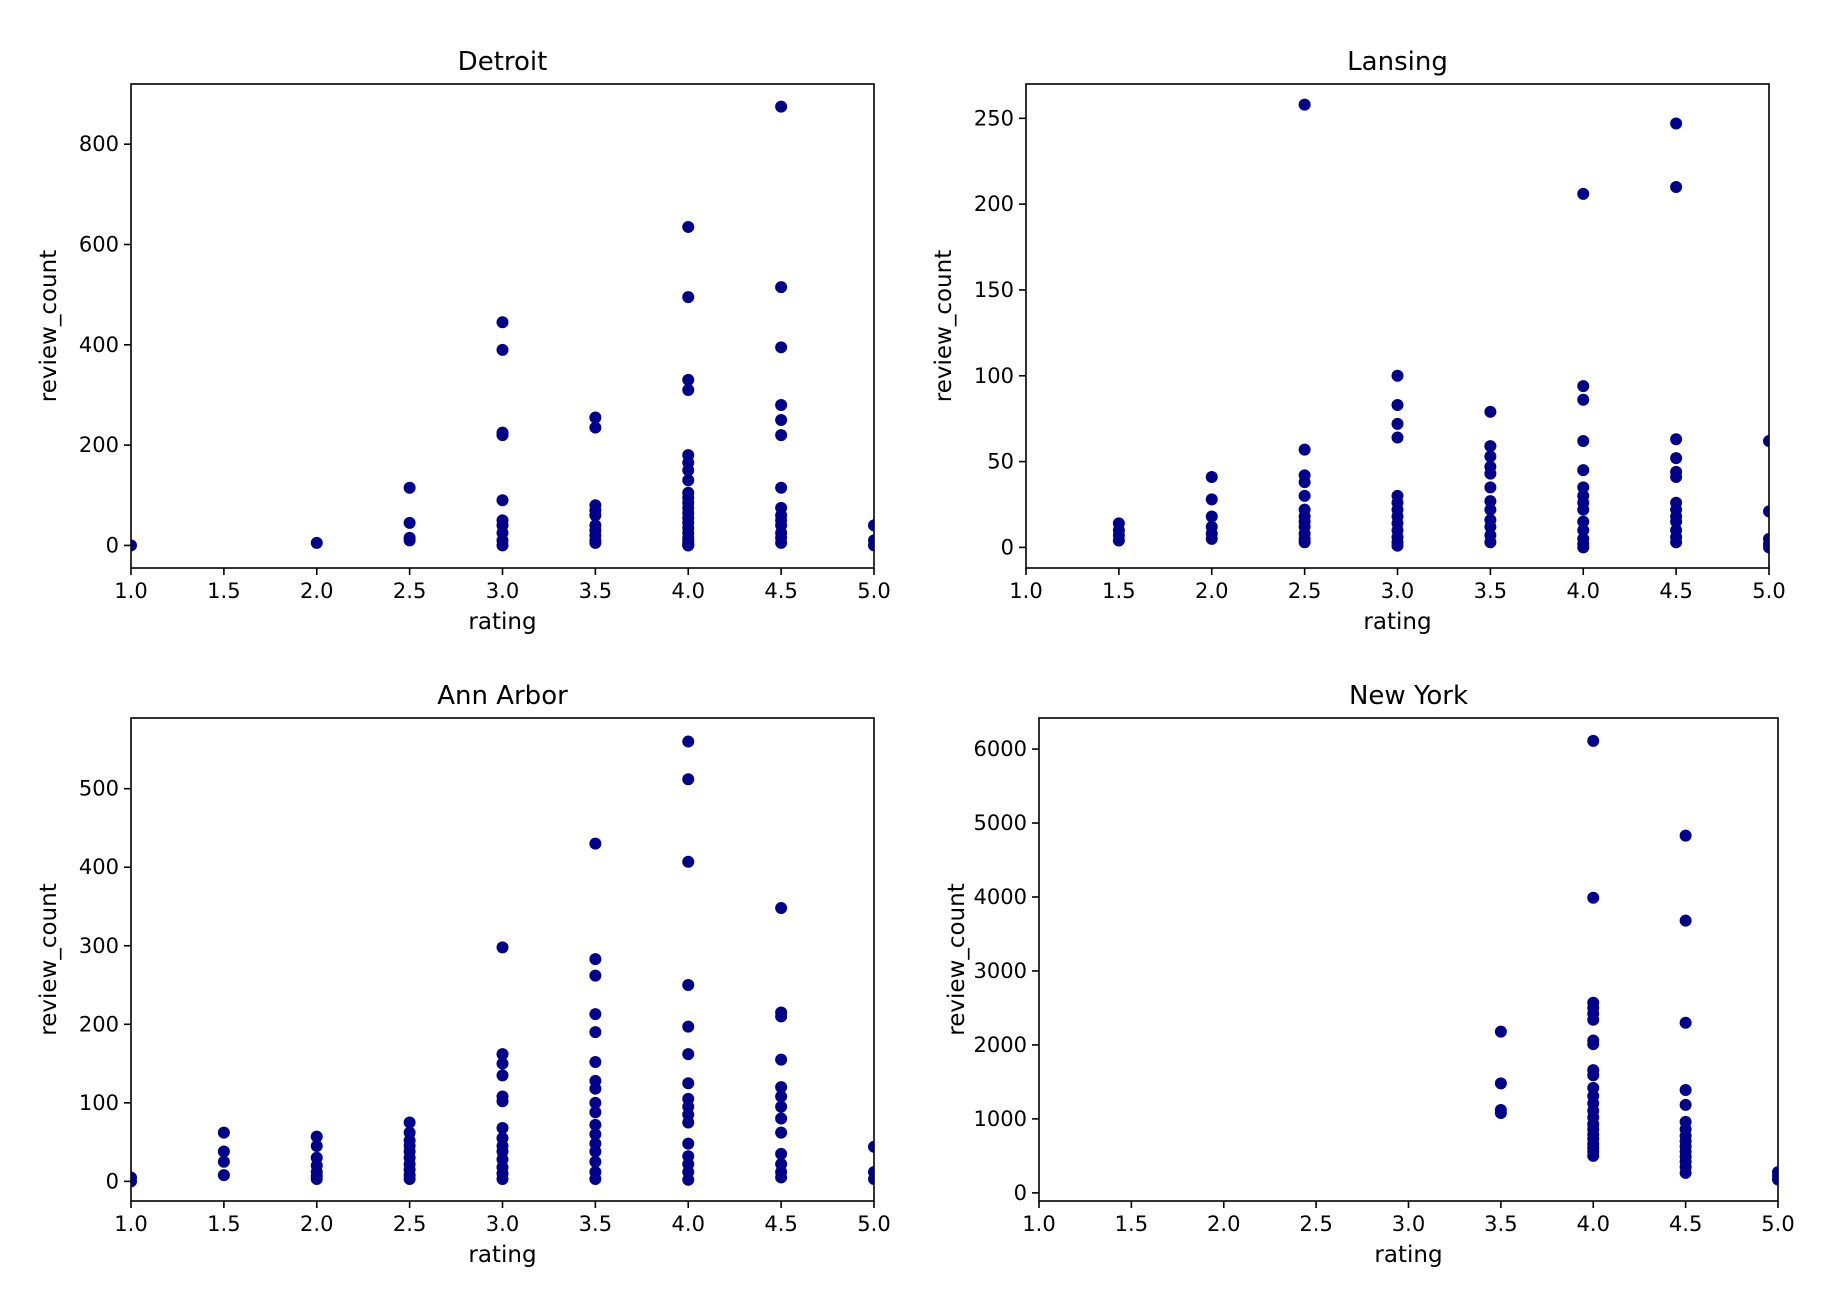 The image size is (1824, 1308). What do you see at coordinates (1408, 1224) in the screenshot?
I see `x-tick-label: 3.0` at bounding box center [1408, 1224].